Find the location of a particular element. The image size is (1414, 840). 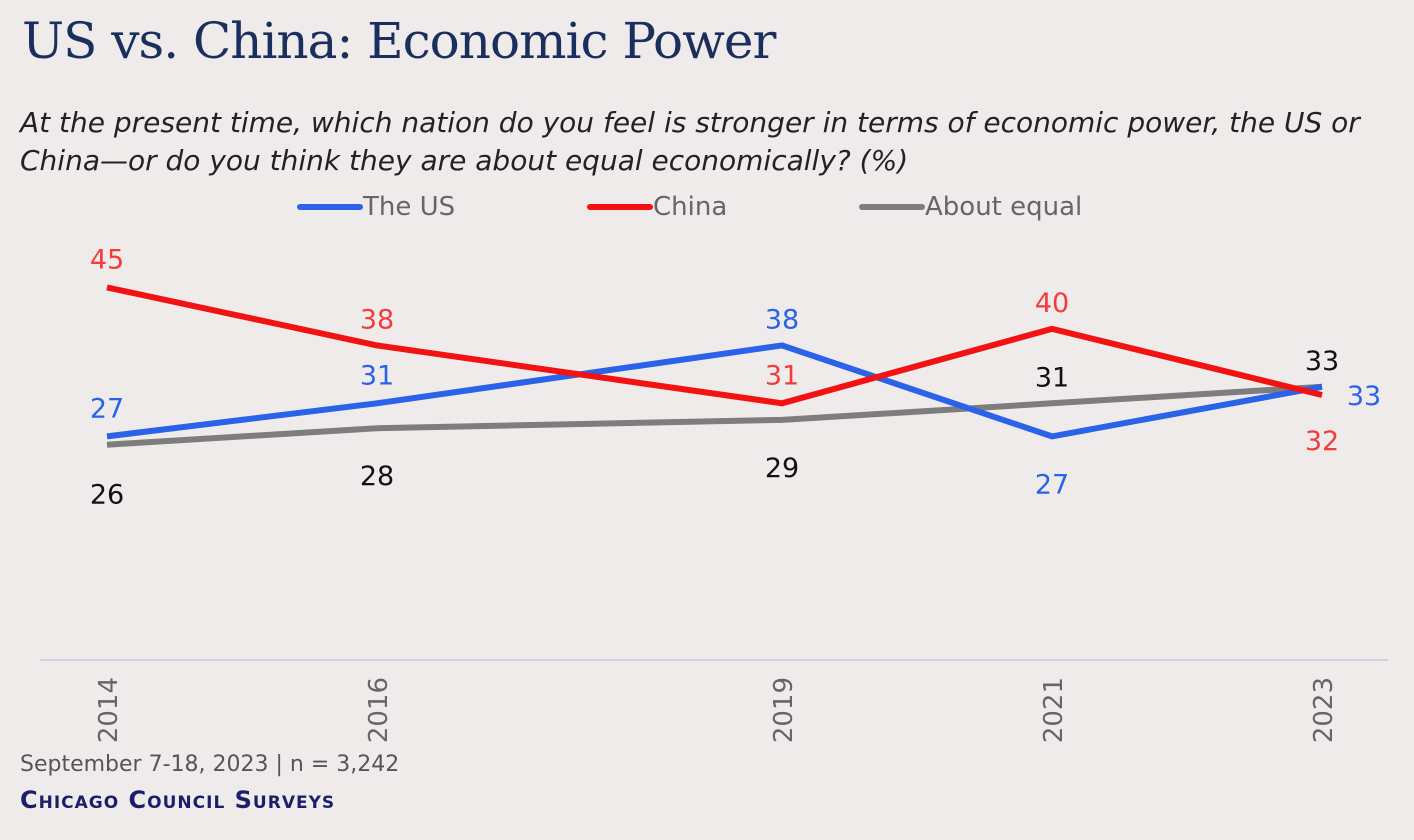

data-label-about-equal-2019: 29 is located at coordinates (782, 468).